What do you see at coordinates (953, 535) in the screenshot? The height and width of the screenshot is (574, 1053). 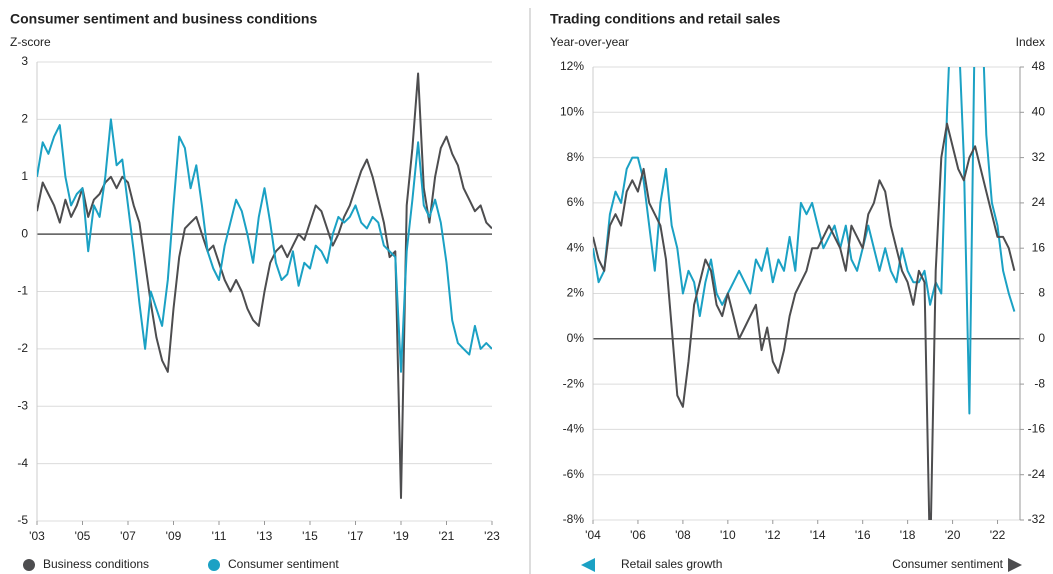 I see `x-tick-label: '20` at bounding box center [953, 535].